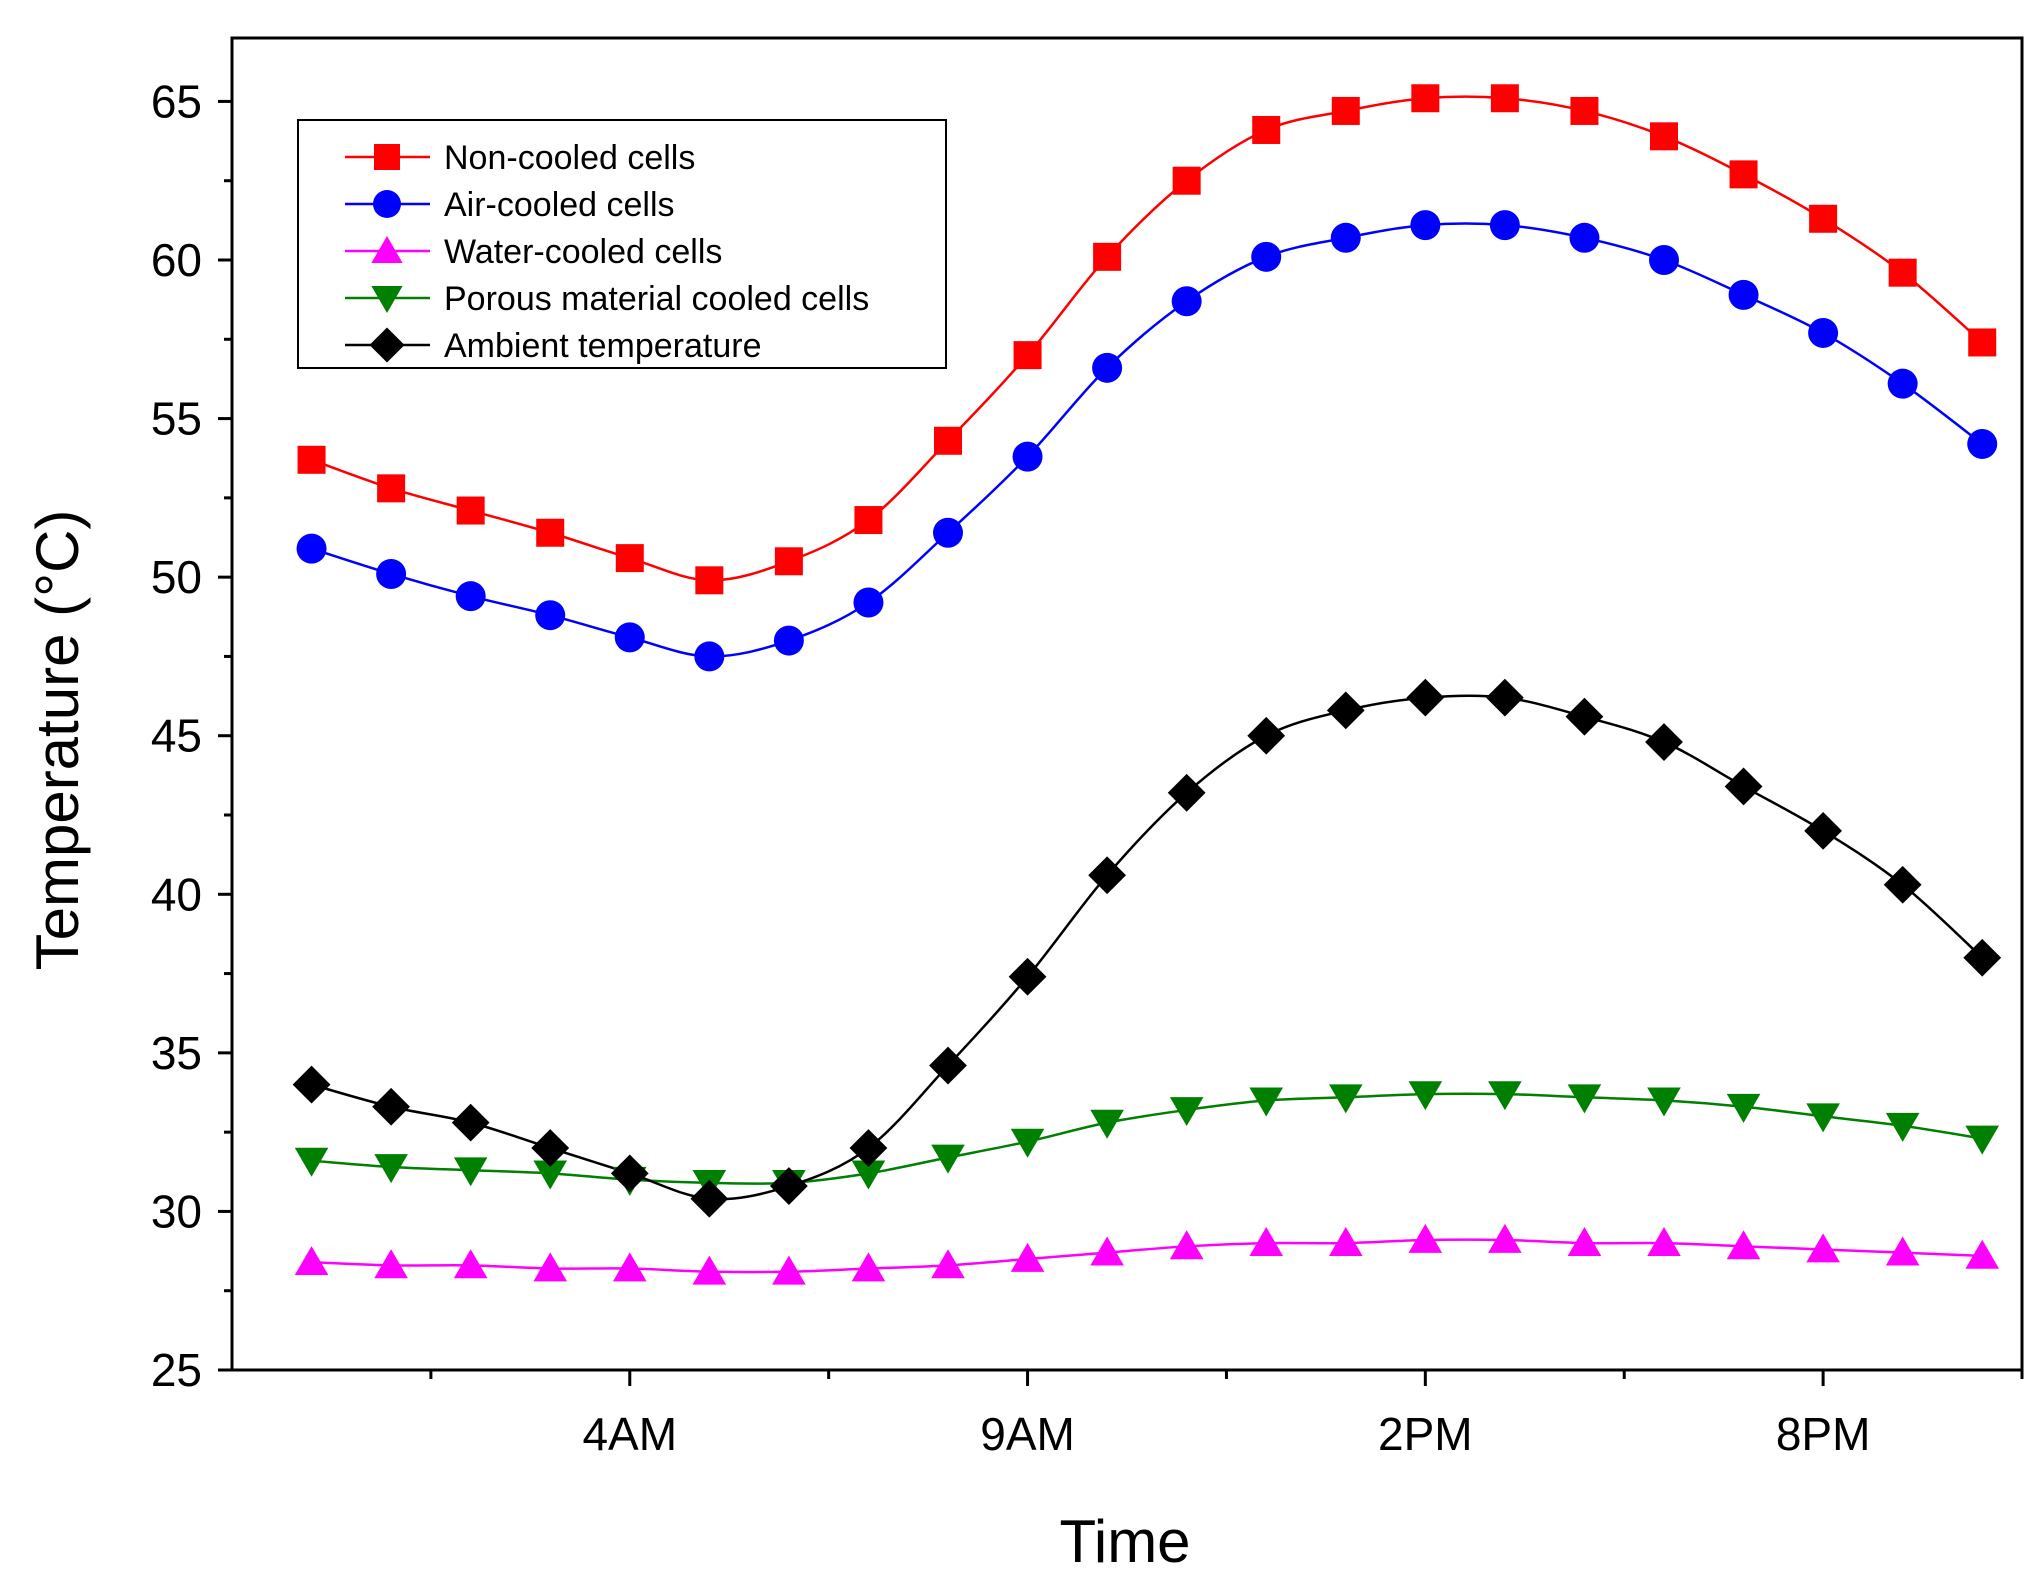 The image size is (2043, 1589). I want to click on x-tick-label: 8PM, so click(1823, 1434).